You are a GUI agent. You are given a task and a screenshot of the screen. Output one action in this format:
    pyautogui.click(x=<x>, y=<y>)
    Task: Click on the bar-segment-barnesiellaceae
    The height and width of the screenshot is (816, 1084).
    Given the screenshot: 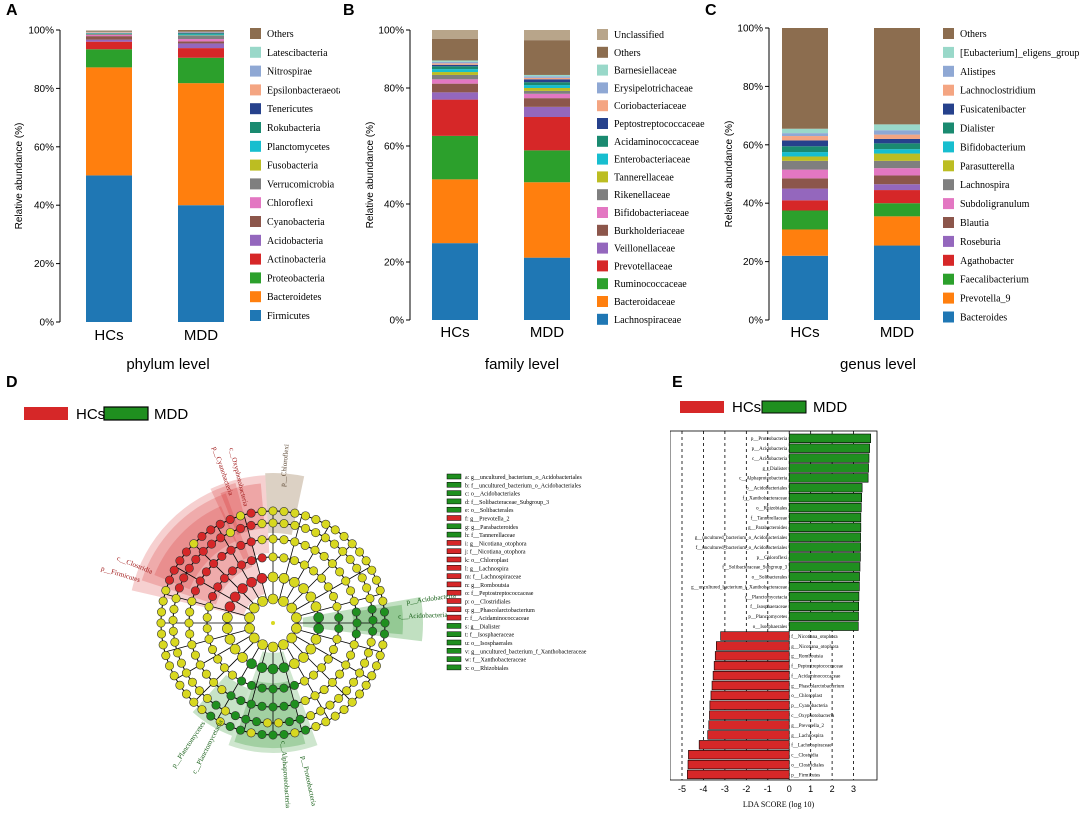 What is the action you would take?
    pyautogui.click(x=547, y=75)
    